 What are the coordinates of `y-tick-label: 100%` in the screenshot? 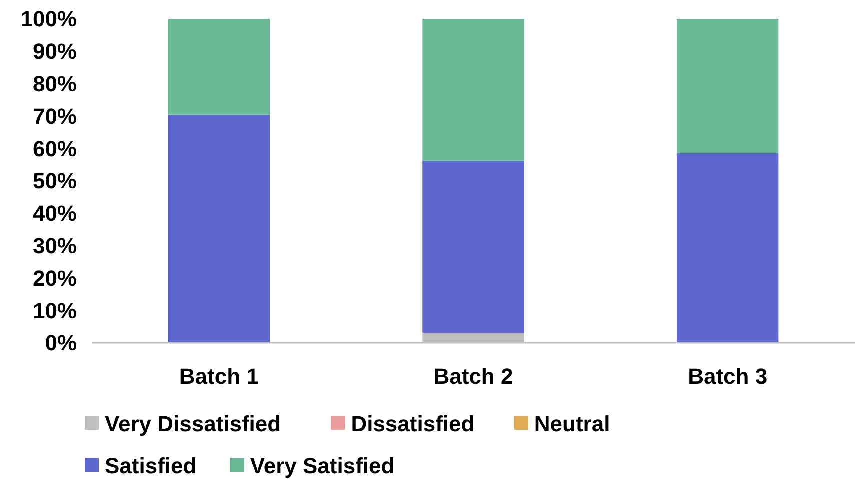 It's located at (48, 19).